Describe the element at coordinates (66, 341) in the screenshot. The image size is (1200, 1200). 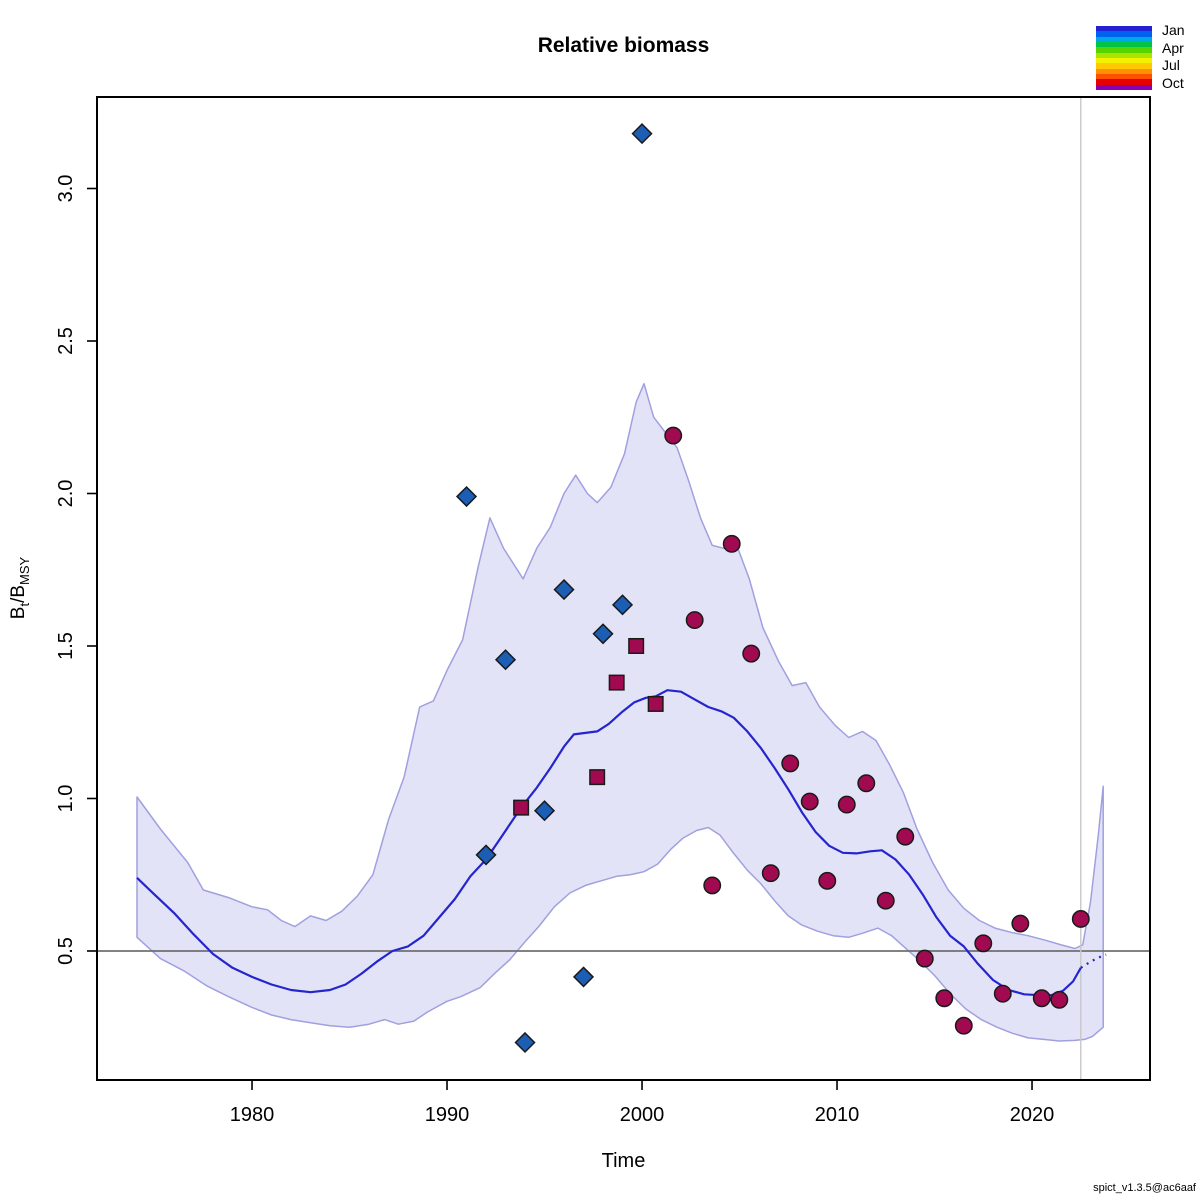
I see `y-tick-label: 2.5` at that location.